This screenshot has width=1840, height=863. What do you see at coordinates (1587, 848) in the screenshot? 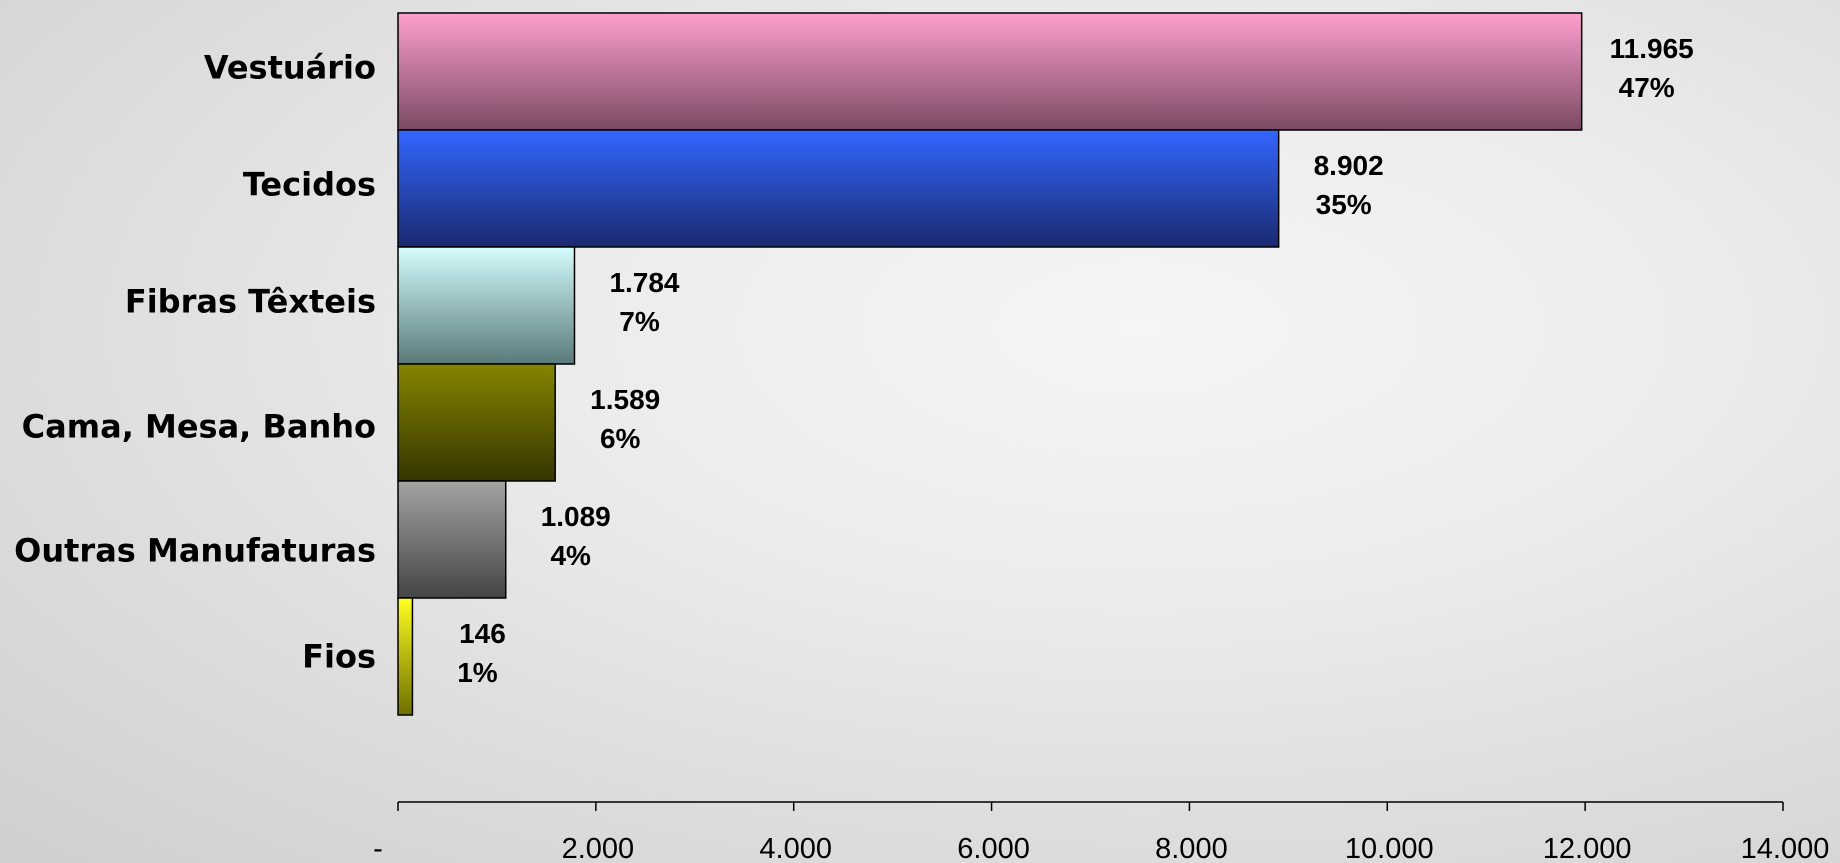
I see `x-tick-label: 12.000` at bounding box center [1587, 848].